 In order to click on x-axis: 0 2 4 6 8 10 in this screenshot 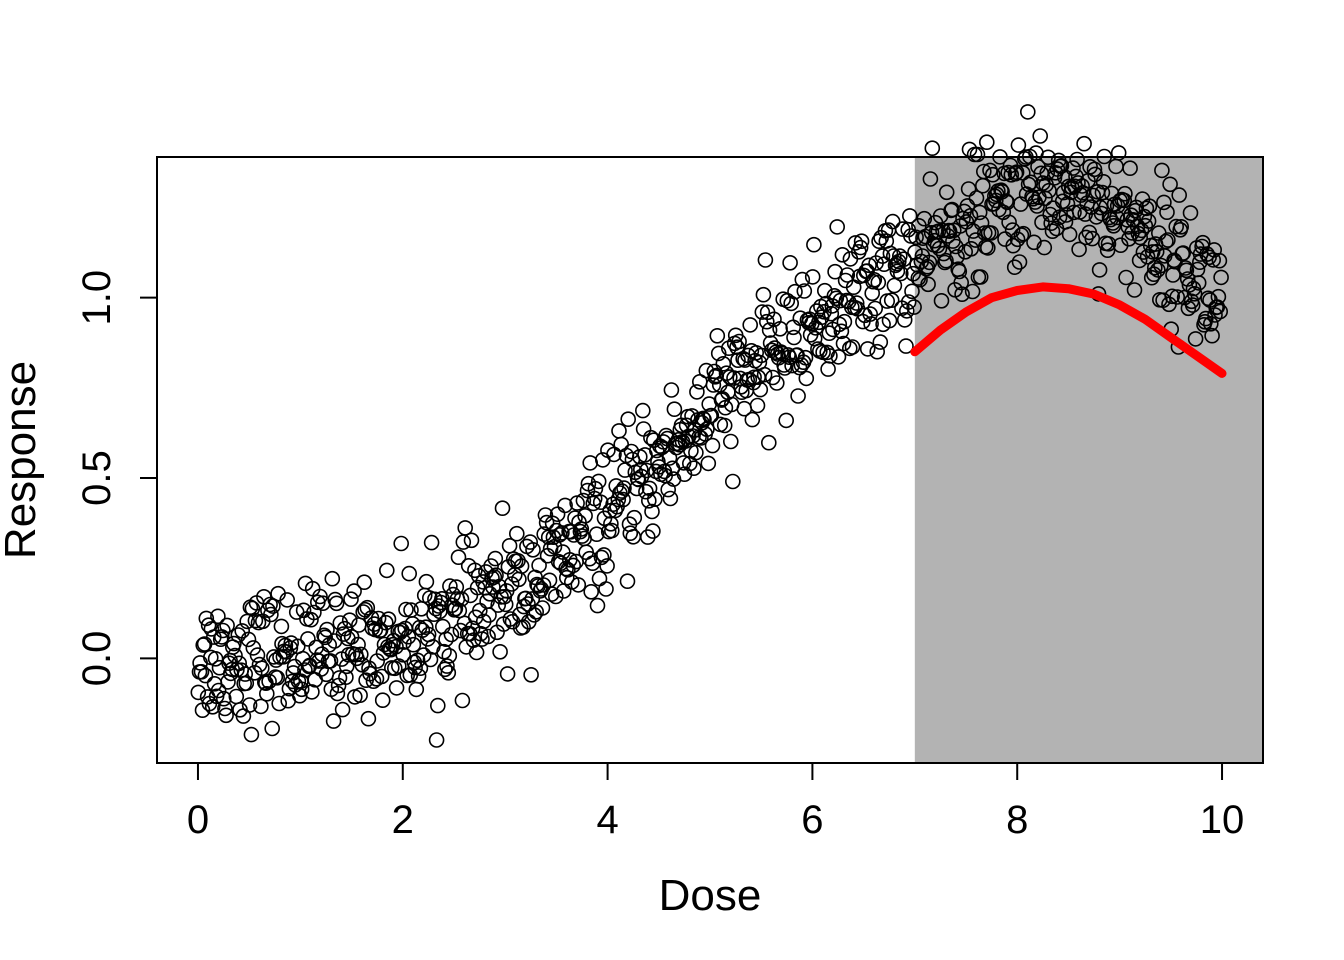, I will do `click(715, 802)`.